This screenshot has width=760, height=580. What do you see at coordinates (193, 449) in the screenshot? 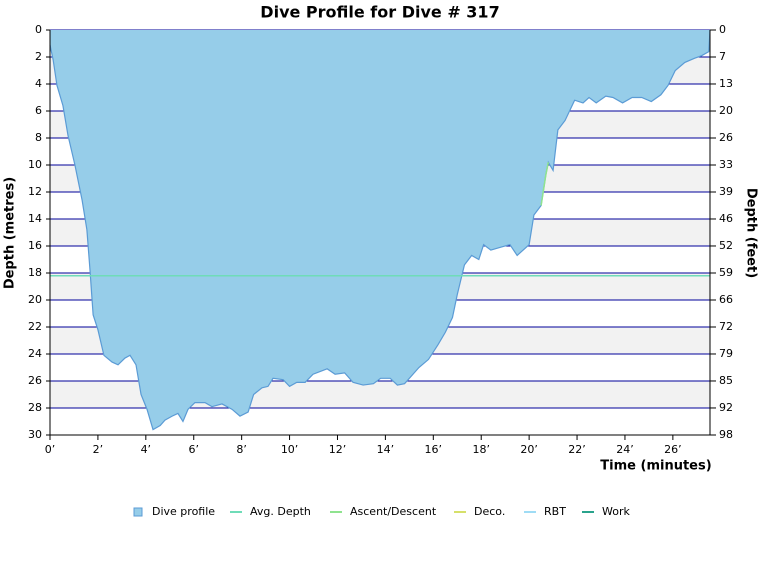
I see `x-tick-label: 6’` at bounding box center [193, 449].